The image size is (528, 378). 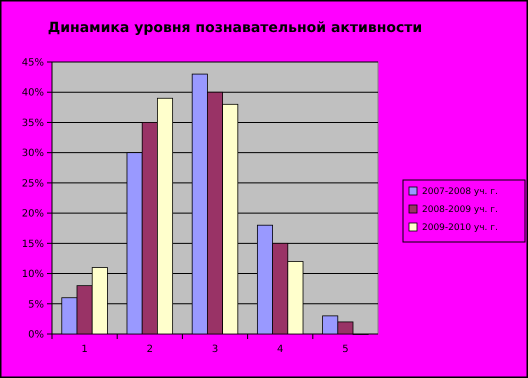 What do you see at coordinates (33, 154) in the screenshot?
I see `y-tick-label: 30%` at bounding box center [33, 154].